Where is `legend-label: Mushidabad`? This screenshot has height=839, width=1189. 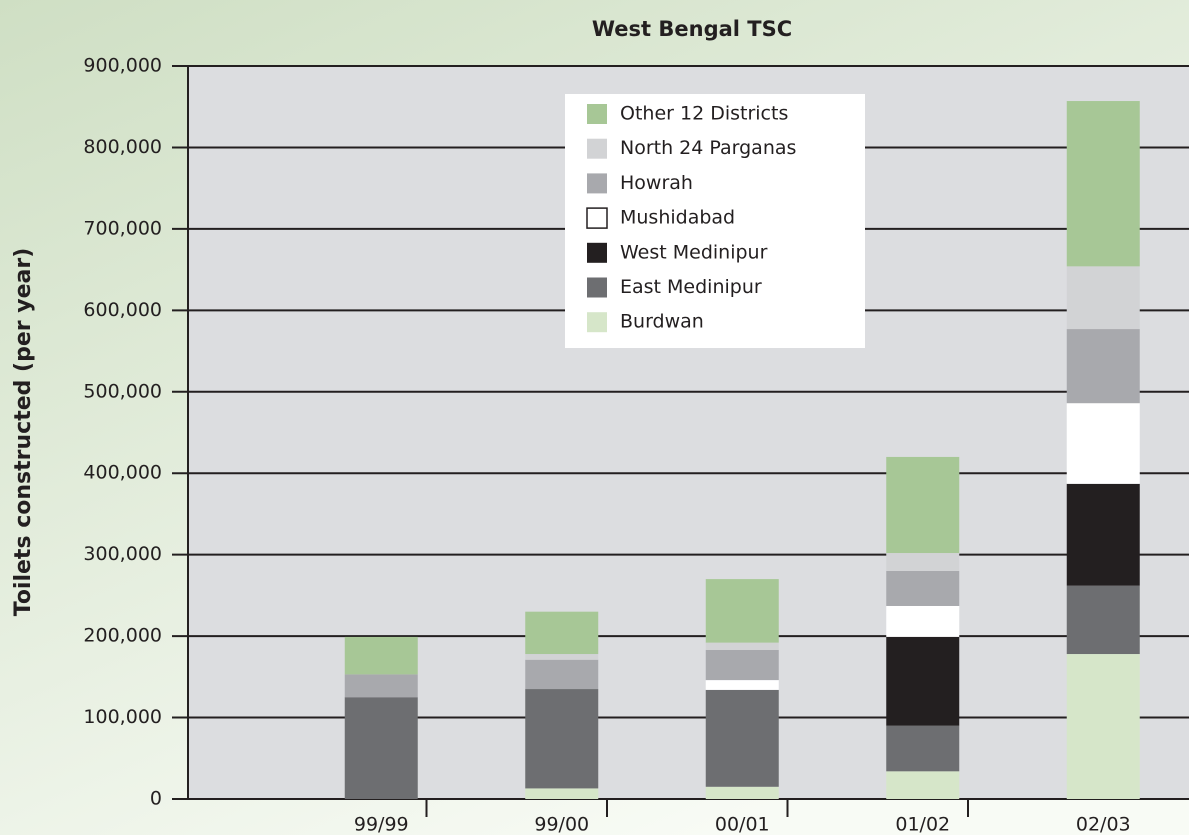 legend-label: Mushidabad is located at coordinates (677, 218).